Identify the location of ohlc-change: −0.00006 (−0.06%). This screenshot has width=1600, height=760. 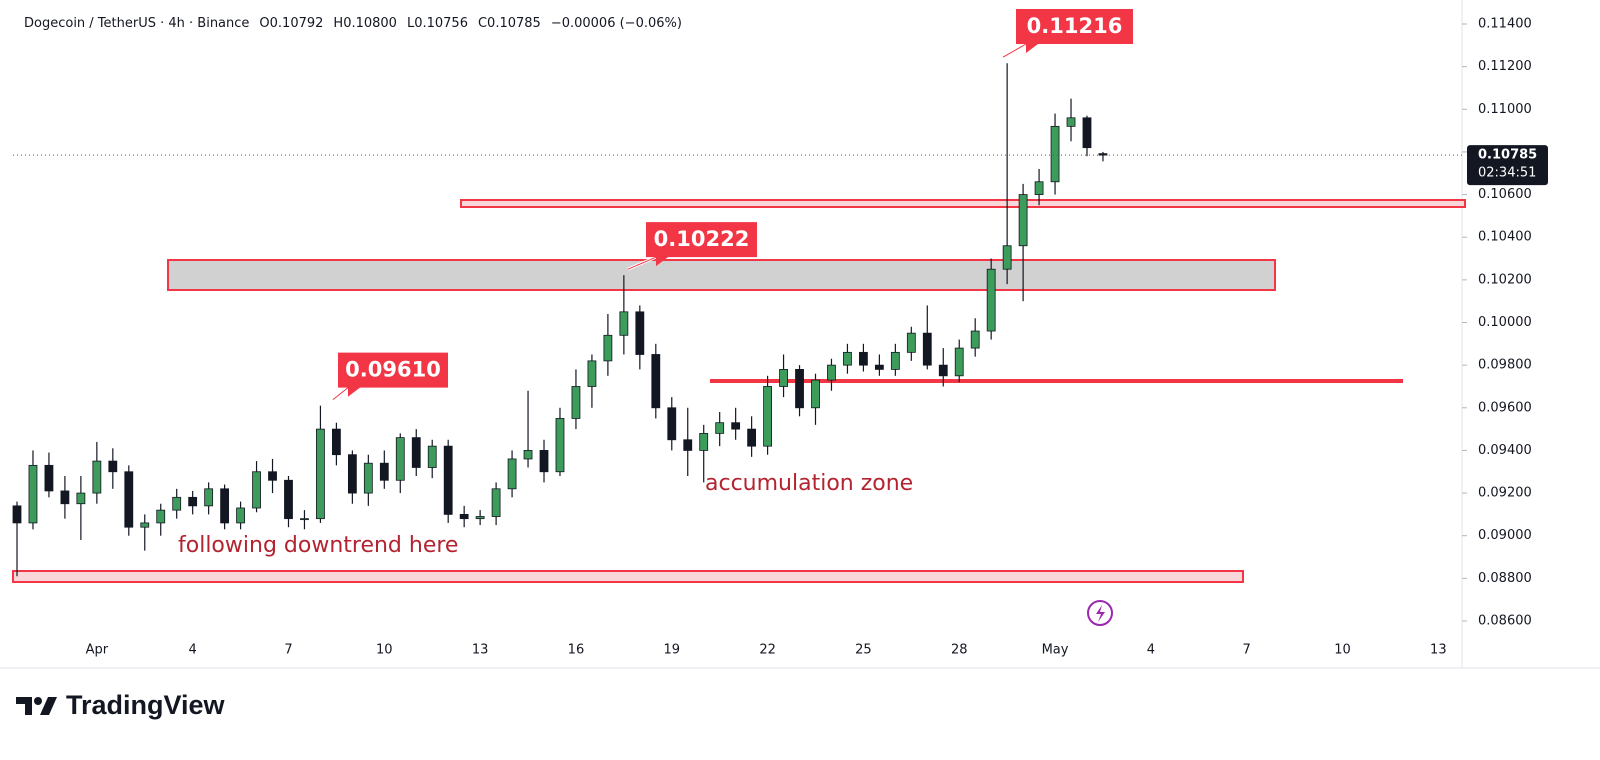
(616, 23).